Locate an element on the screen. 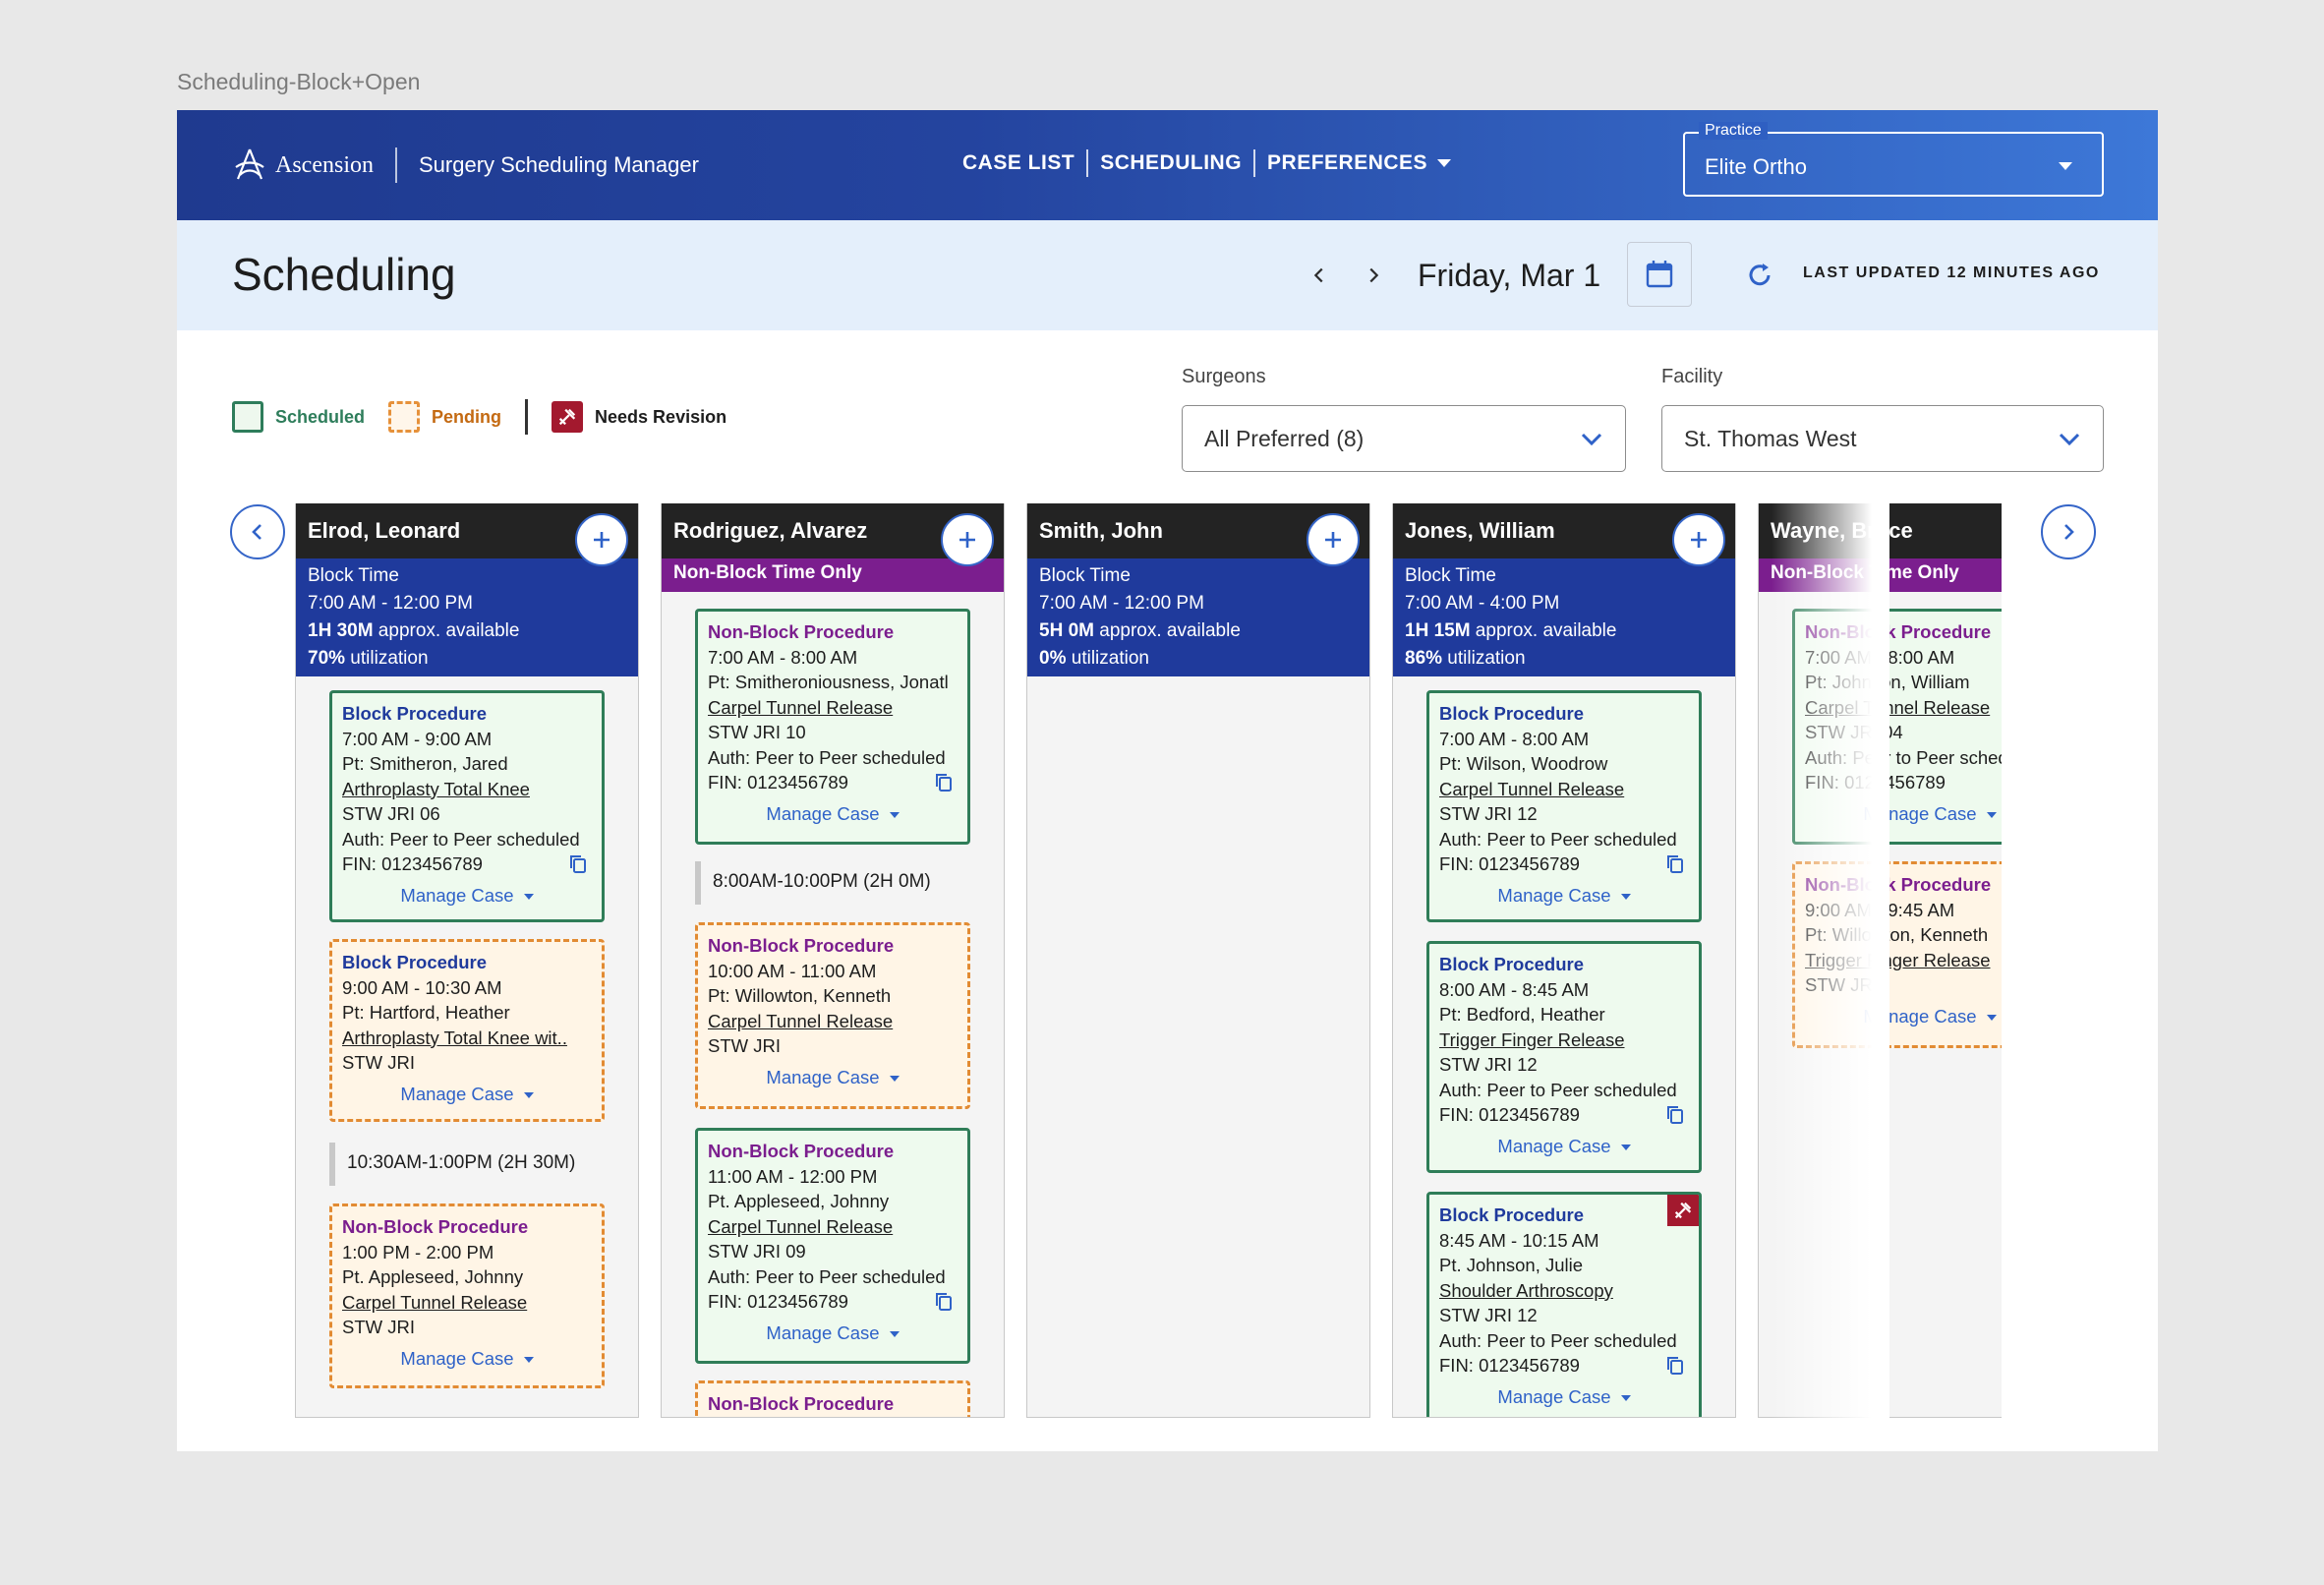  case-card: Non-Block Procedure is located at coordinates (832, 1398).